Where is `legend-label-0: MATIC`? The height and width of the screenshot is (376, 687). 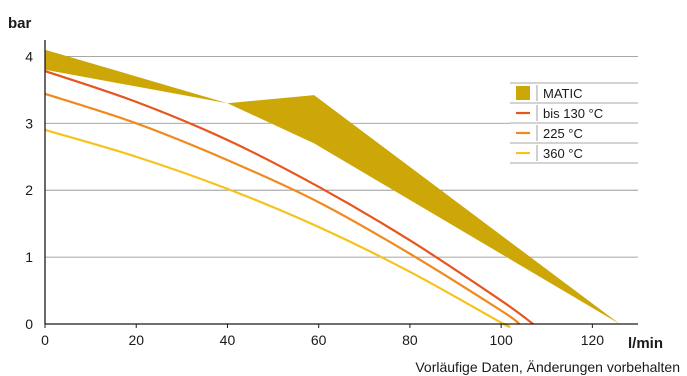
legend-label-0: MATIC is located at coordinates (562, 93).